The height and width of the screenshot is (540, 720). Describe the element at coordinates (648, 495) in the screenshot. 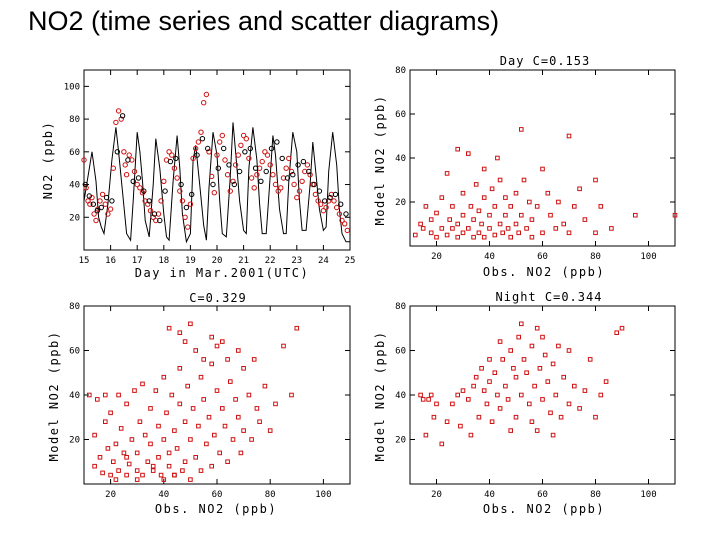

I see `scatter-night-xtick-label: 100` at that location.